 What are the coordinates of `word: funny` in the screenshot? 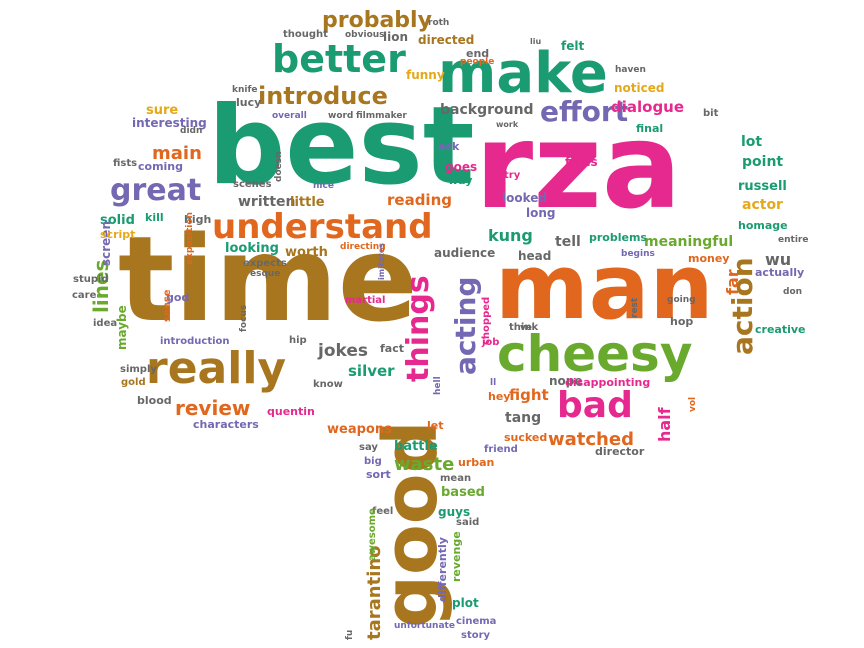 It's located at (425, 75).